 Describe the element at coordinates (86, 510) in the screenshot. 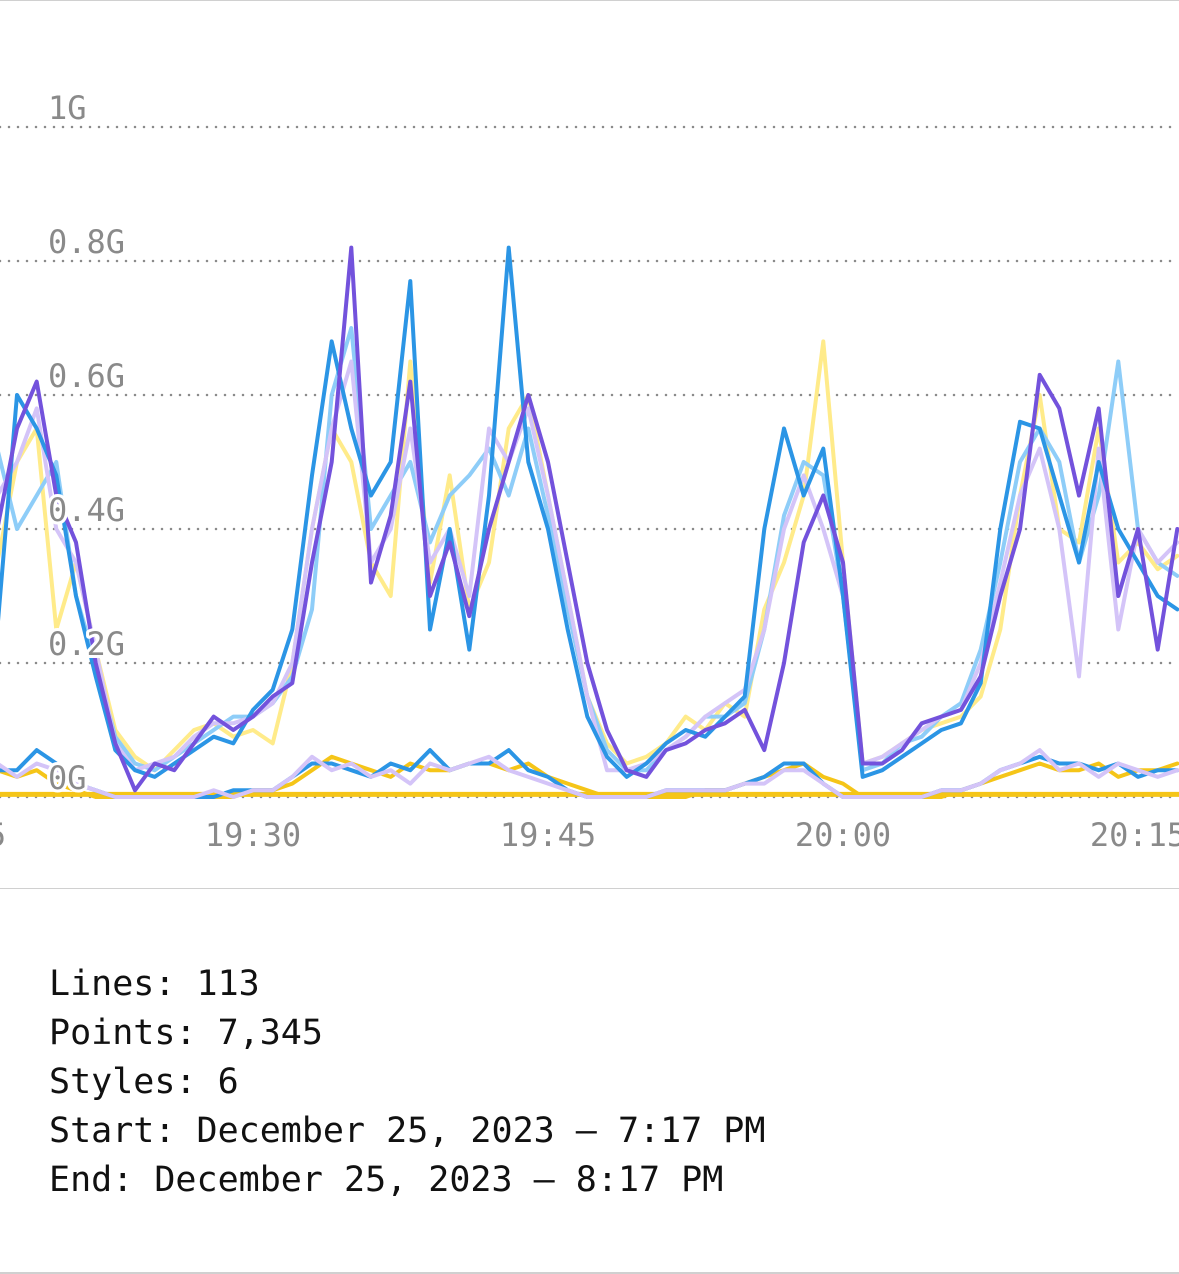

I see `y-tick-label: 0.4G` at that location.